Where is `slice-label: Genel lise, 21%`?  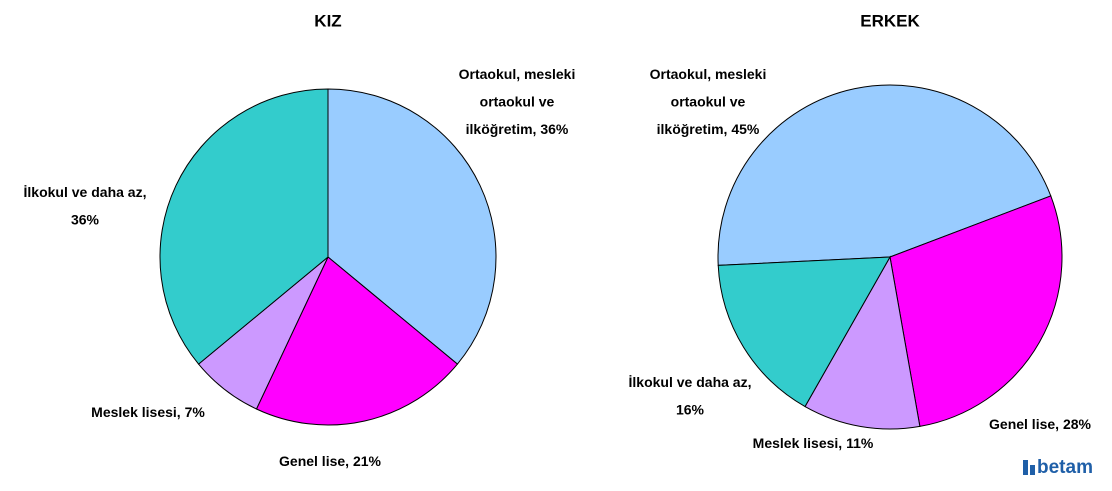
slice-label: Genel lise, 21% is located at coordinates (330, 461).